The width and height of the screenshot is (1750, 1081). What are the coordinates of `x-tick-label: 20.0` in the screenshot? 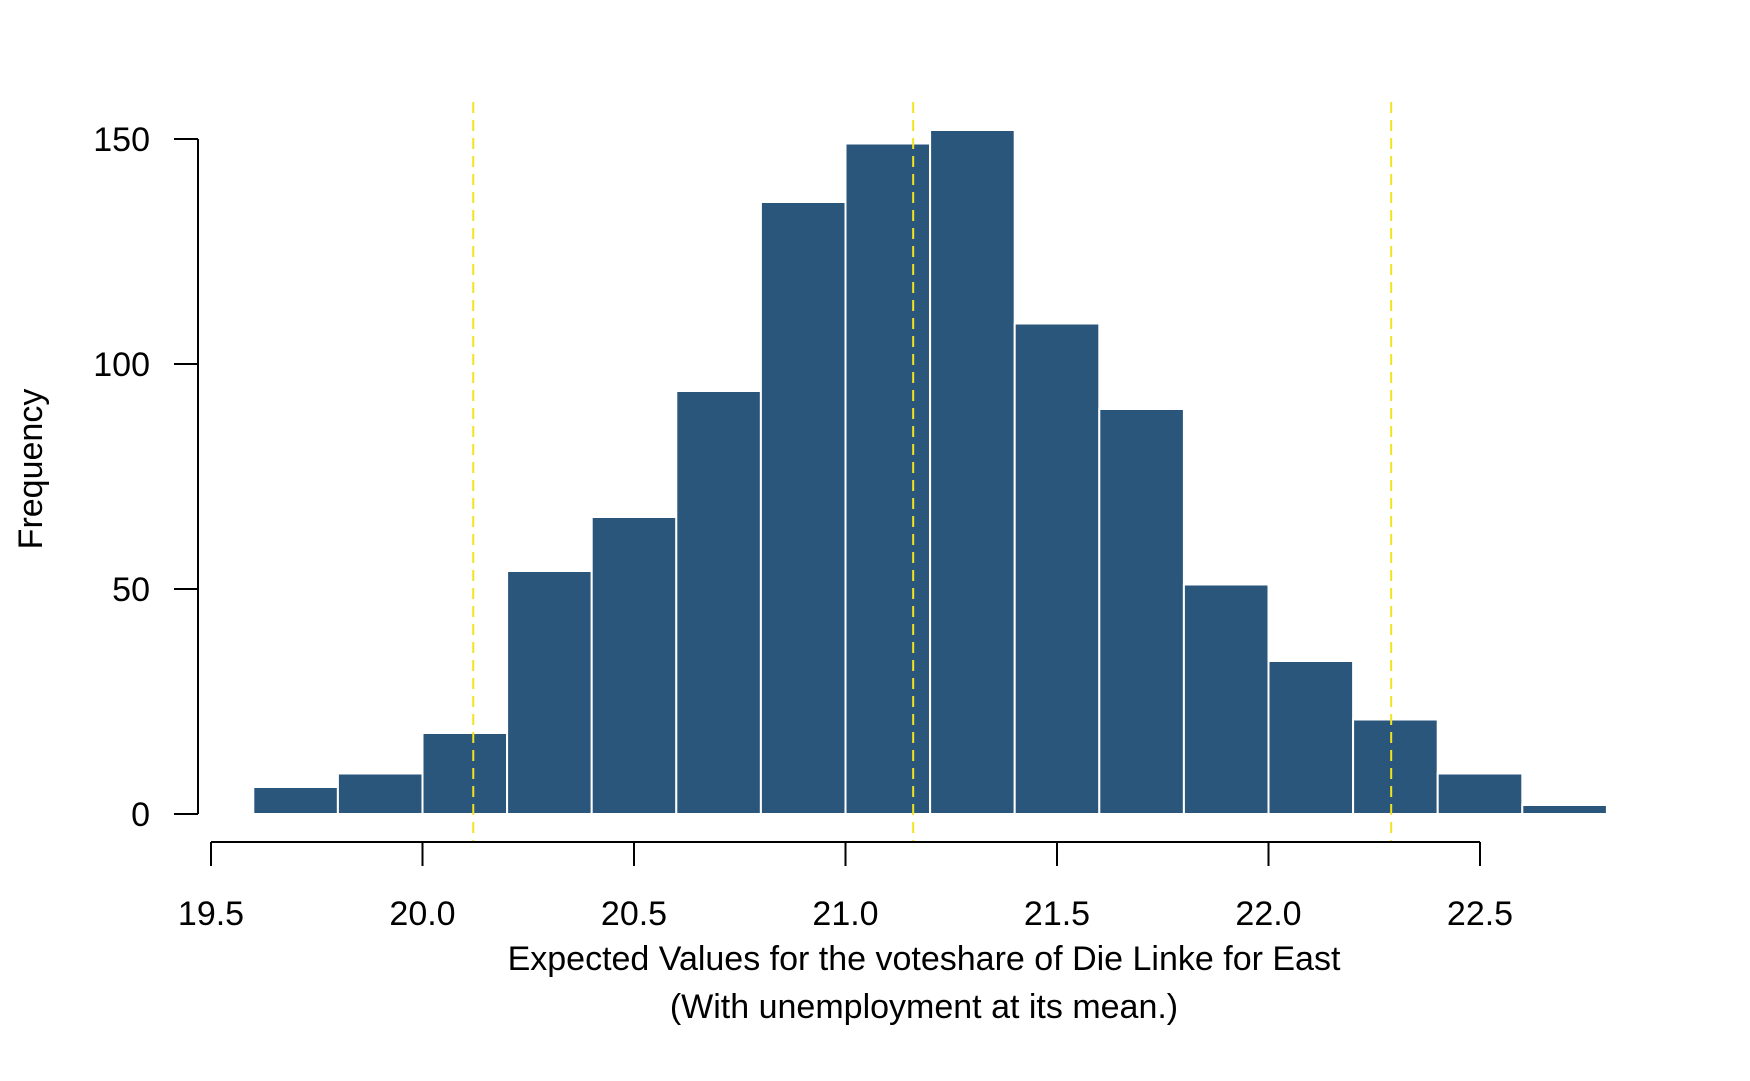 It's located at (422, 914).